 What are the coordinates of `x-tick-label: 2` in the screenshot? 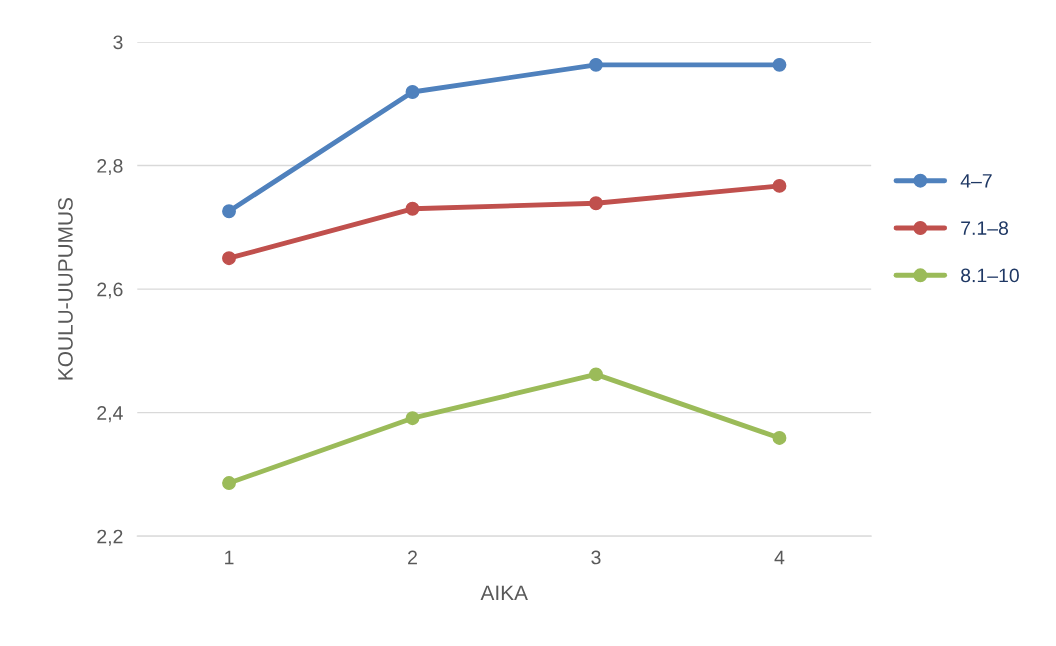 It's located at (412, 557).